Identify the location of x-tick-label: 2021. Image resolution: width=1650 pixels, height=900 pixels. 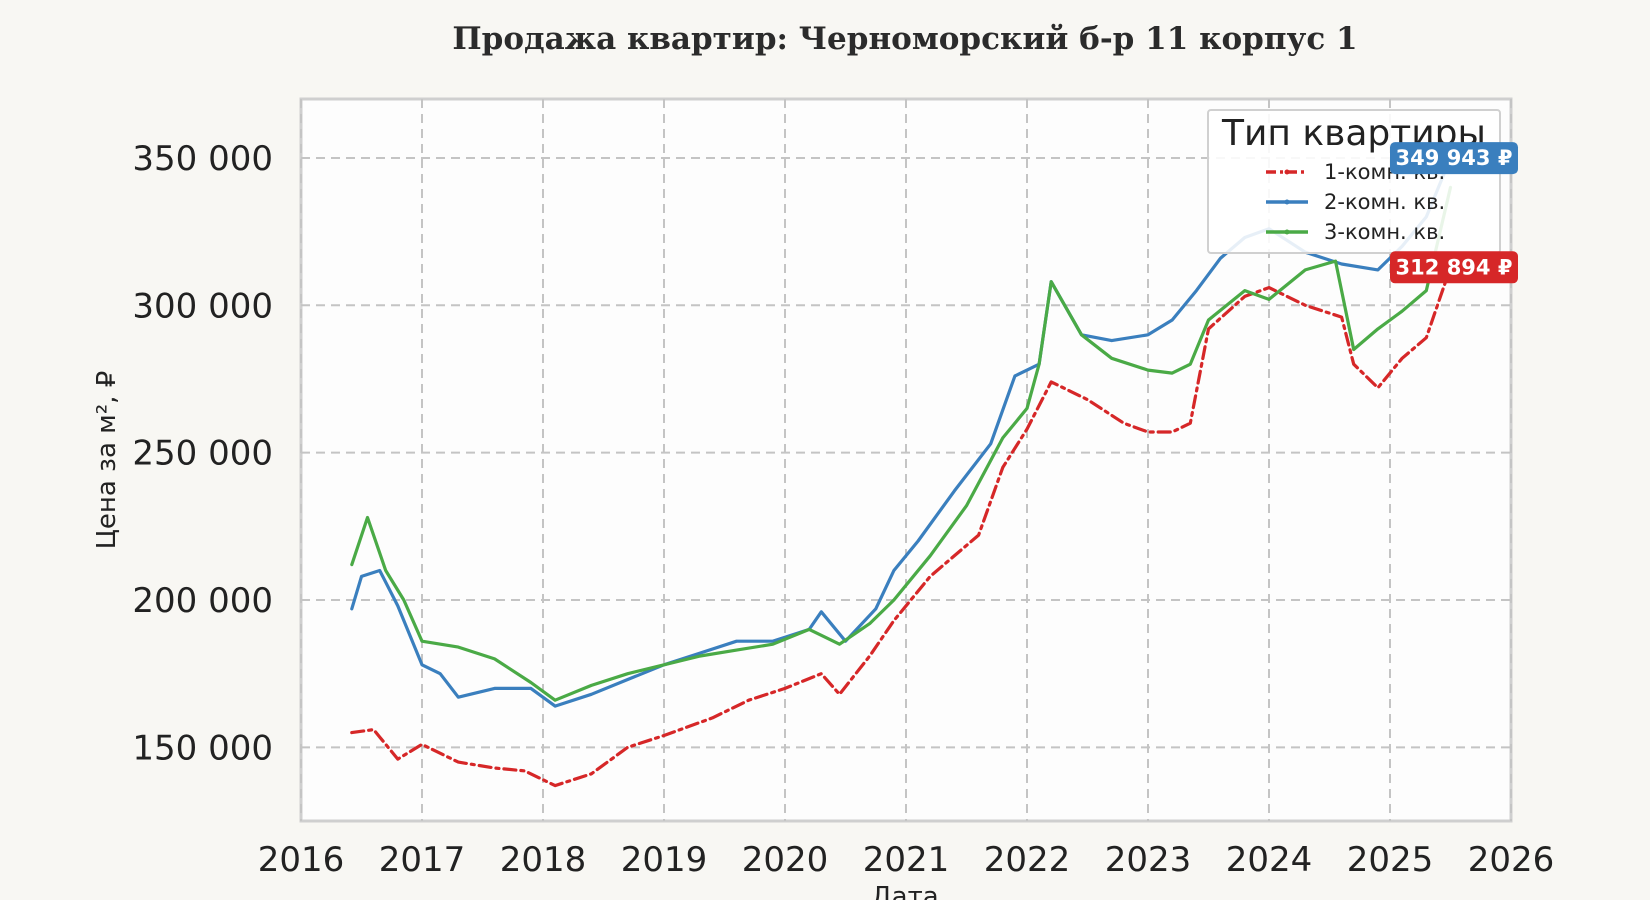
(906, 860).